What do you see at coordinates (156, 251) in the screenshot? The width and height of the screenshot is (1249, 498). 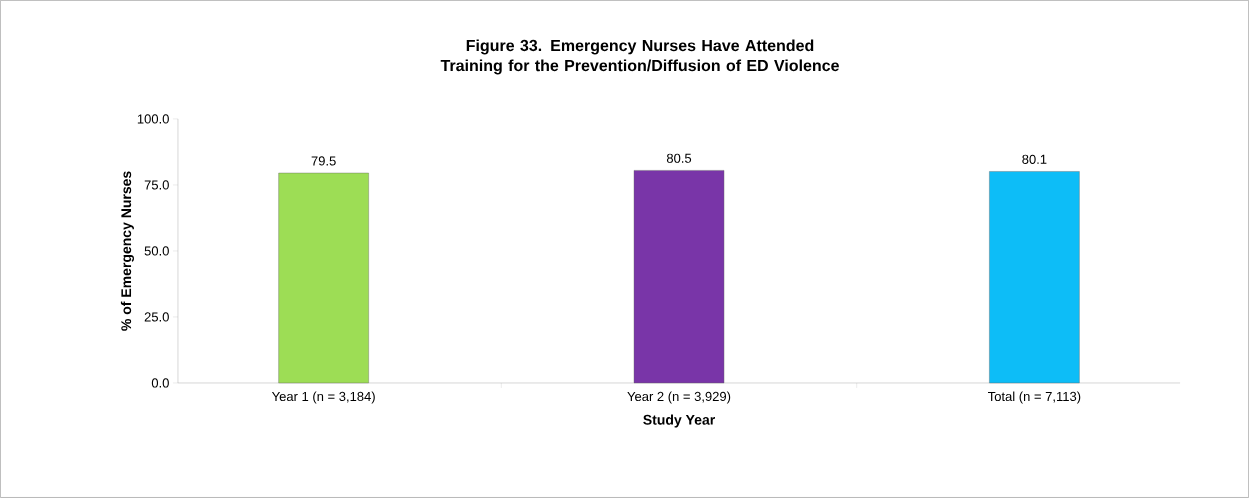 I see `y-tick-label: 50.0` at bounding box center [156, 251].